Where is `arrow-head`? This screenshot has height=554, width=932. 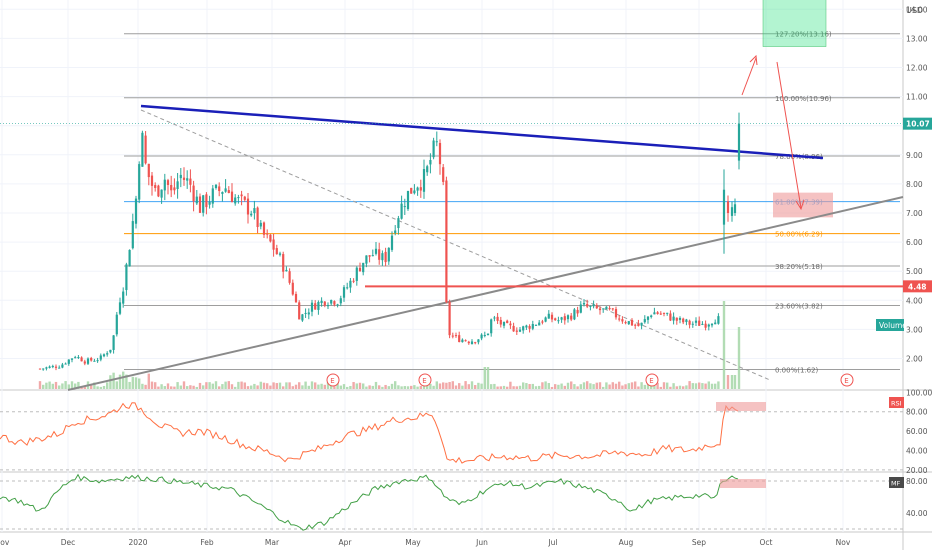
arrow-head is located at coordinates (753, 60).